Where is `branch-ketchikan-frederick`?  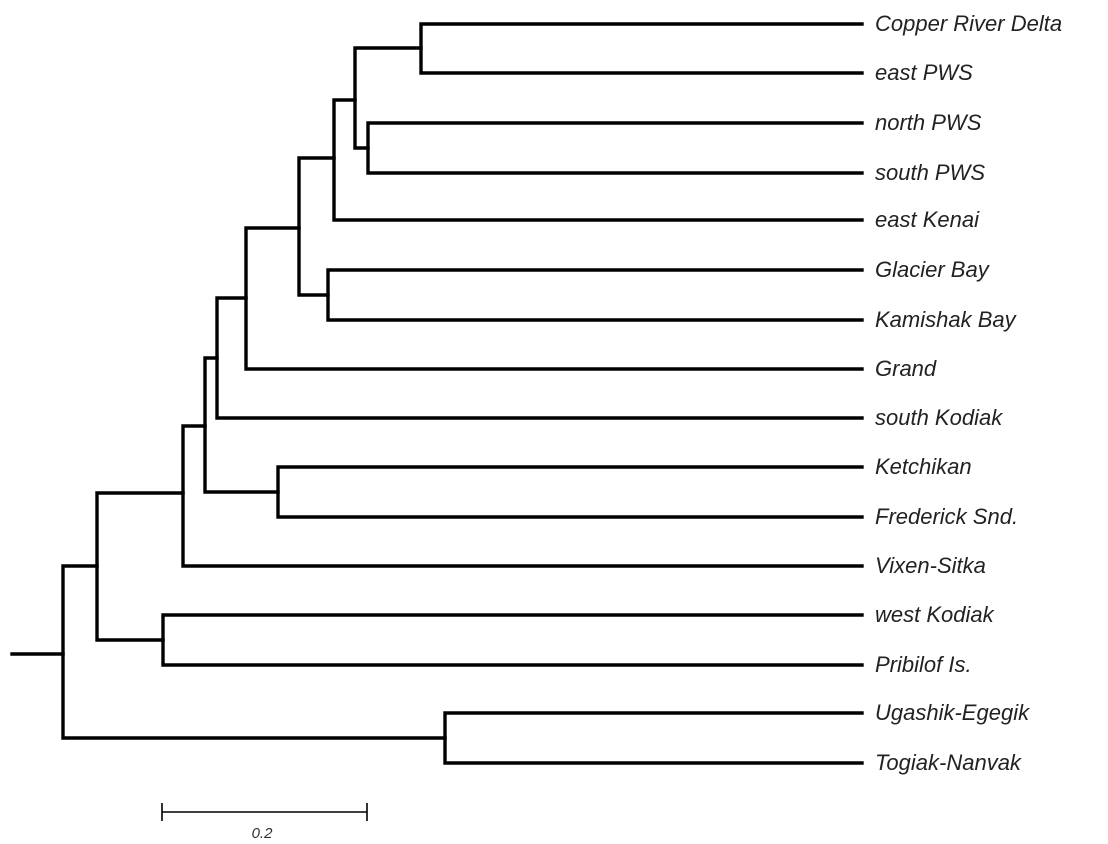 branch-ketchikan-frederick is located at coordinates (570, 492).